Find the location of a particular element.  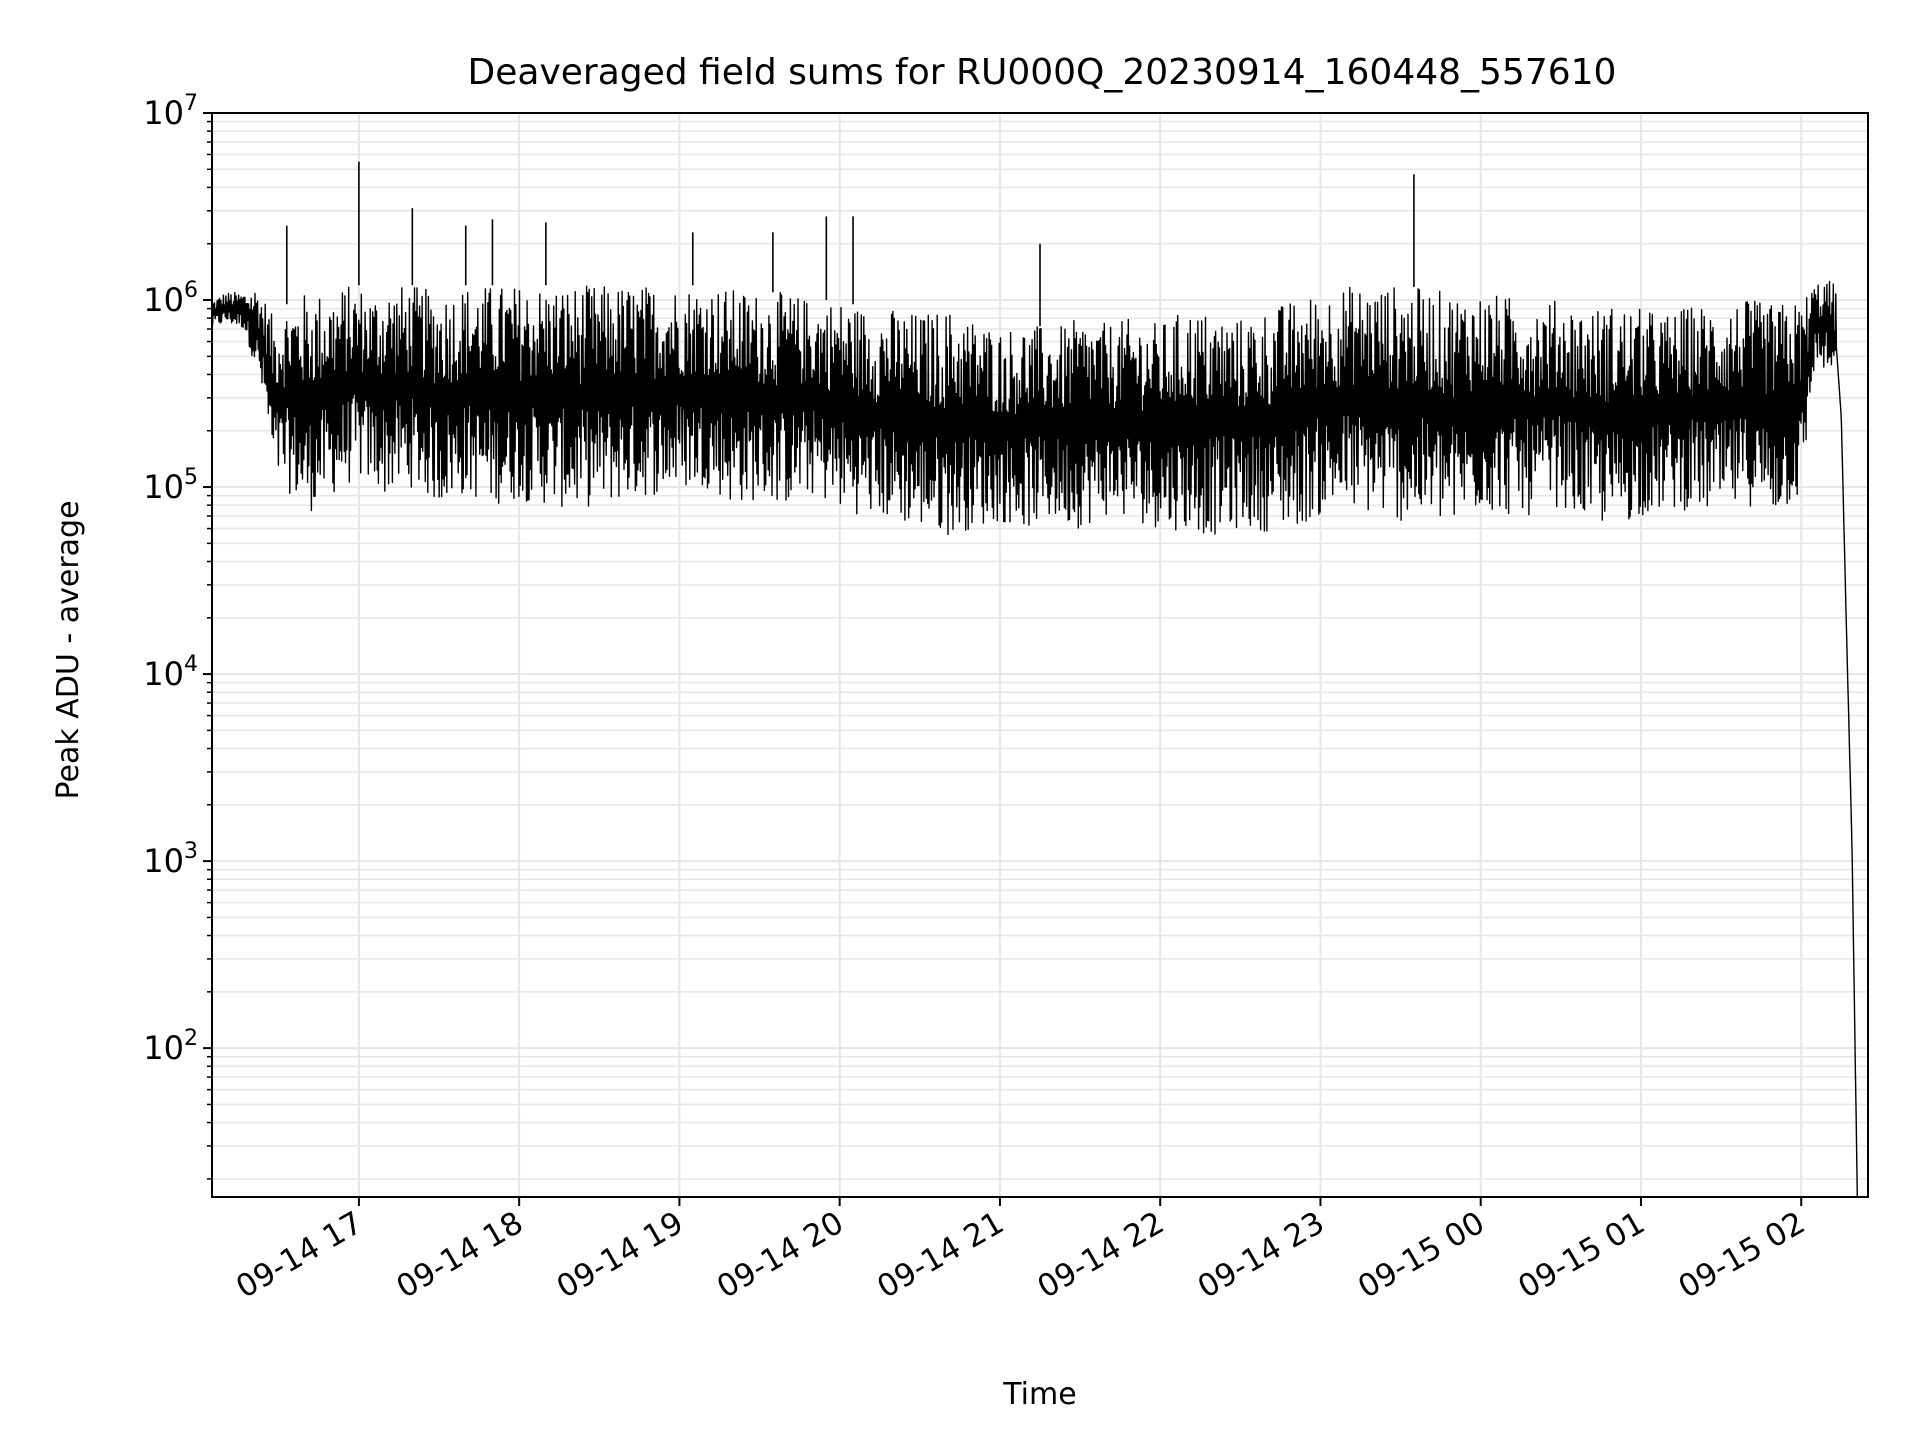

y-tick-label-exponent: 5 is located at coordinates (191, 477).